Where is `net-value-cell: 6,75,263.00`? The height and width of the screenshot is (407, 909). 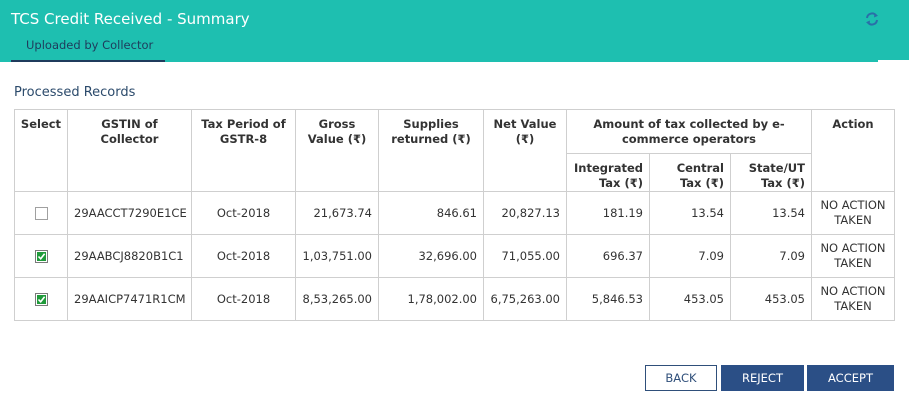 net-value-cell: 6,75,263.00 is located at coordinates (525, 299).